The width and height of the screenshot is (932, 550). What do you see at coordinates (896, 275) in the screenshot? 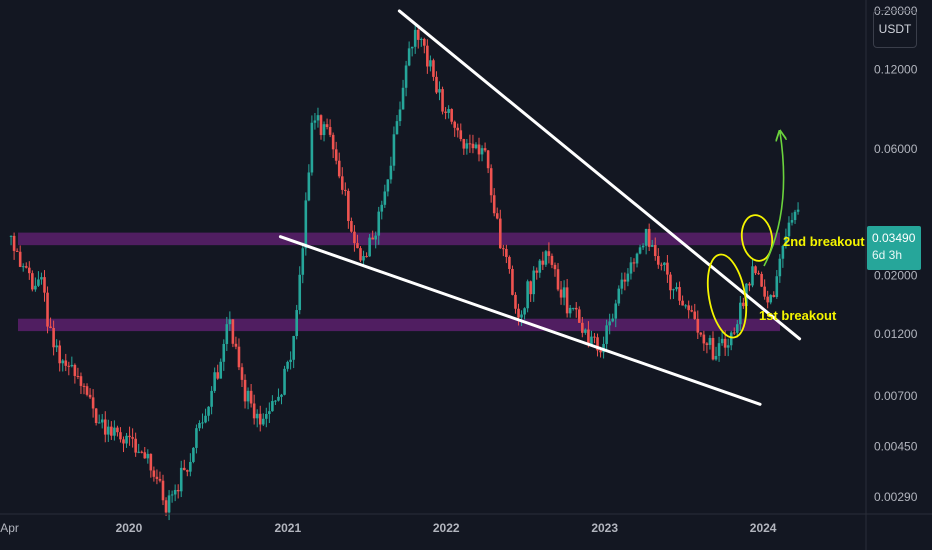
I see `price-tick-label: 0.02000` at bounding box center [896, 275].